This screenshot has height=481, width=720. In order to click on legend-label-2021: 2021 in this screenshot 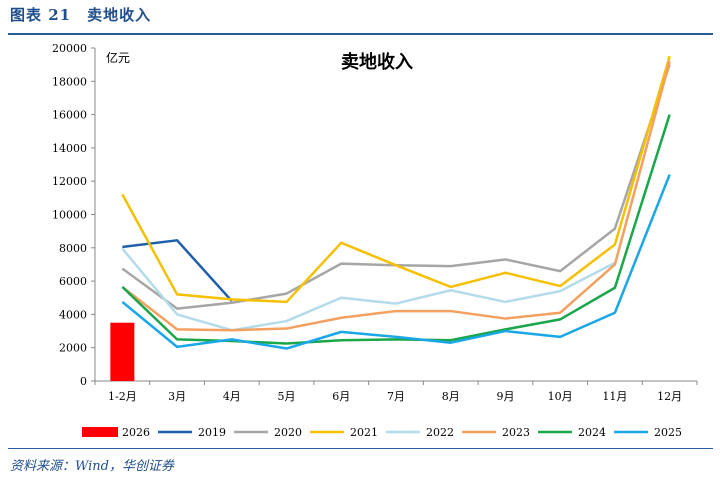, I will do `click(364, 432)`.